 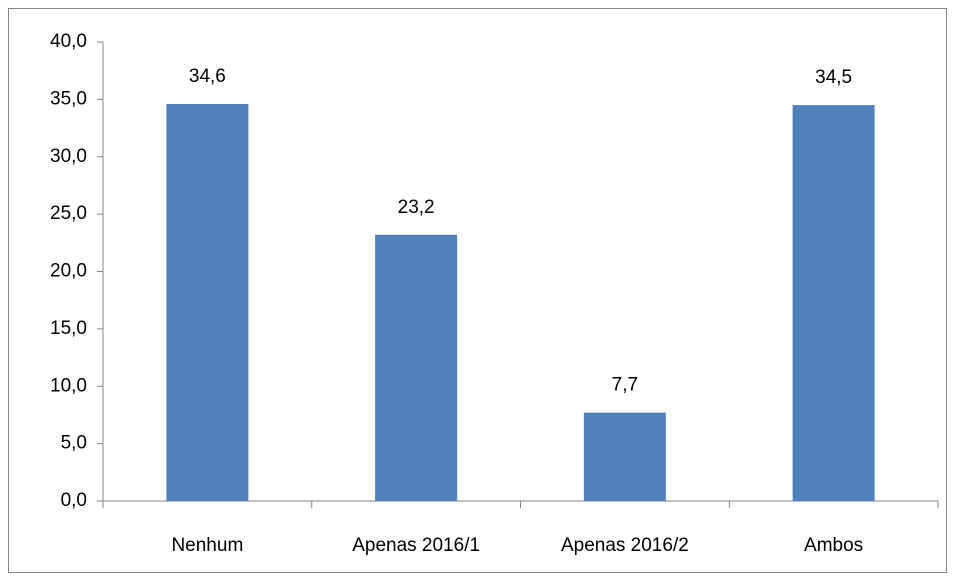 What do you see at coordinates (74, 500) in the screenshot?
I see `y-tick-label: 0,0` at bounding box center [74, 500].